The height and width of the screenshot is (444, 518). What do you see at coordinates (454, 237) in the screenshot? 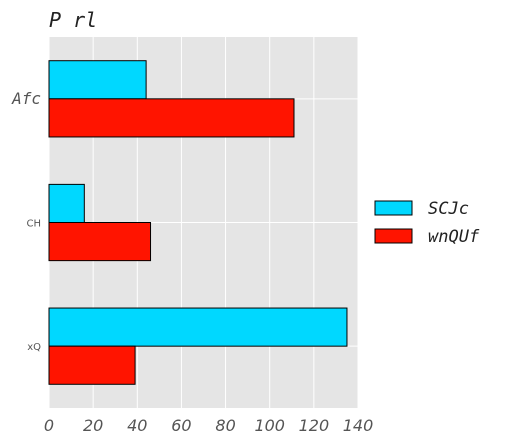
I see `legend-label: wnQUf` at bounding box center [454, 237].